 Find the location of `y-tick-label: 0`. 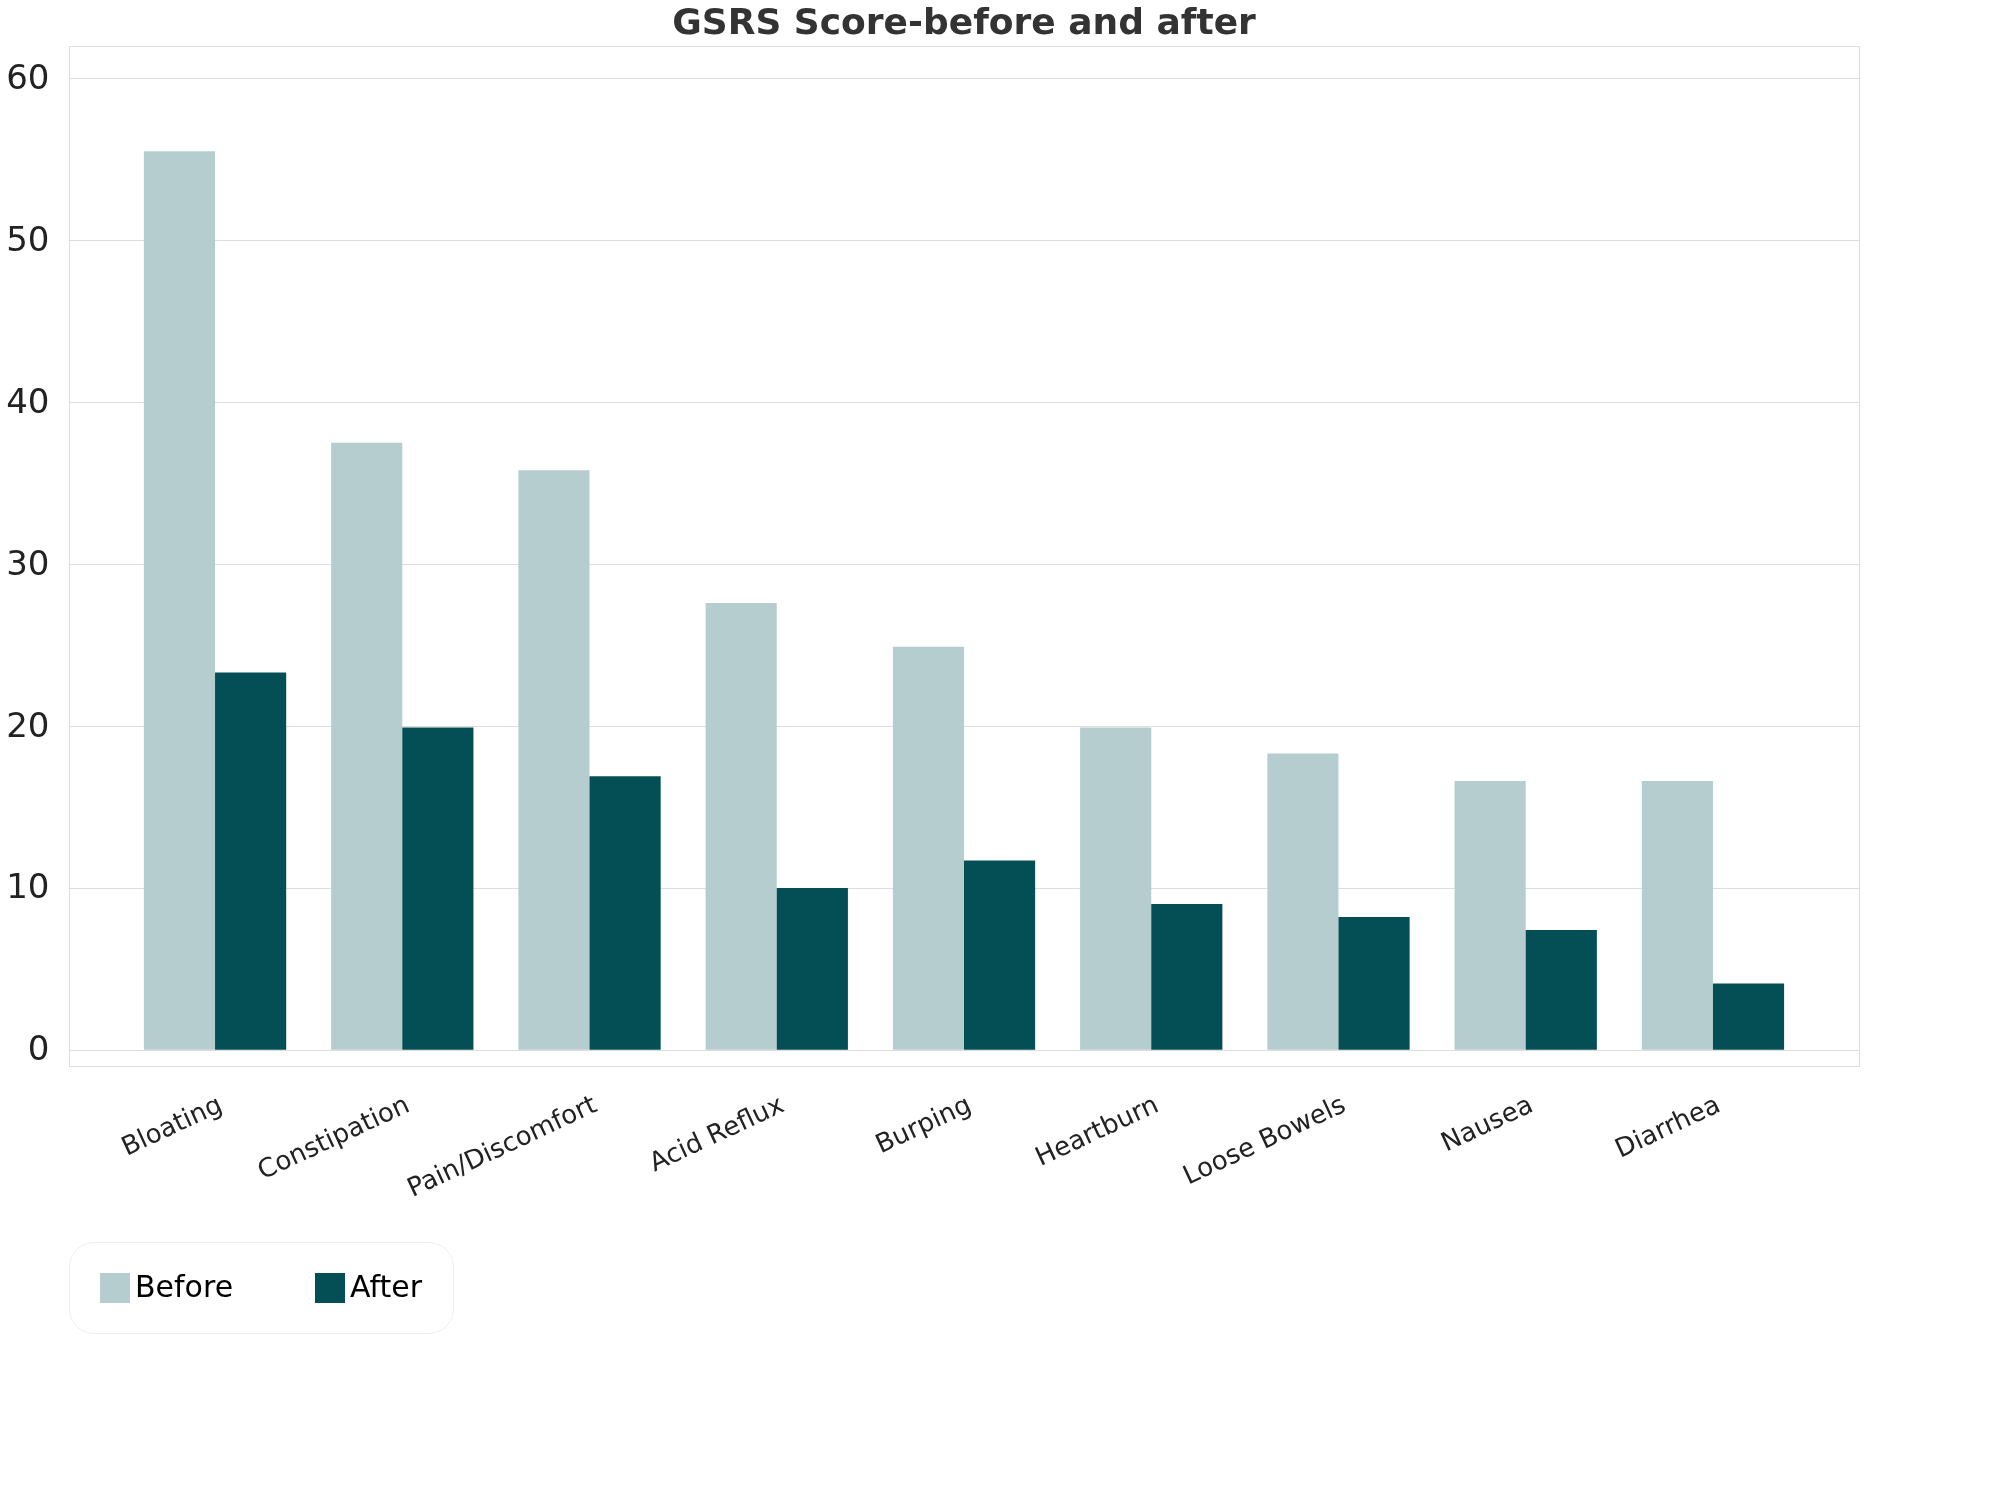

y-tick-label: 0 is located at coordinates (38, 1048).